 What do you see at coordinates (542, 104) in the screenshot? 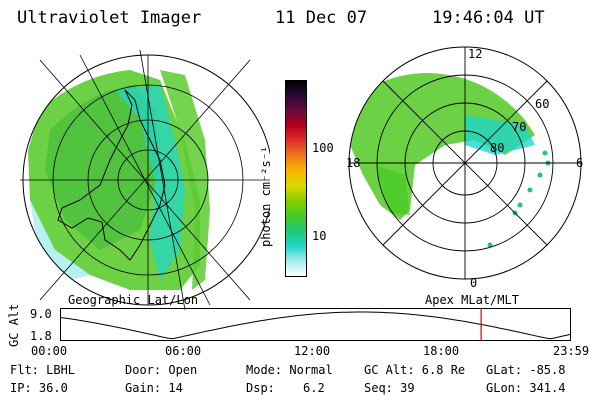
I see `mlat-label-60: 60` at bounding box center [542, 104].